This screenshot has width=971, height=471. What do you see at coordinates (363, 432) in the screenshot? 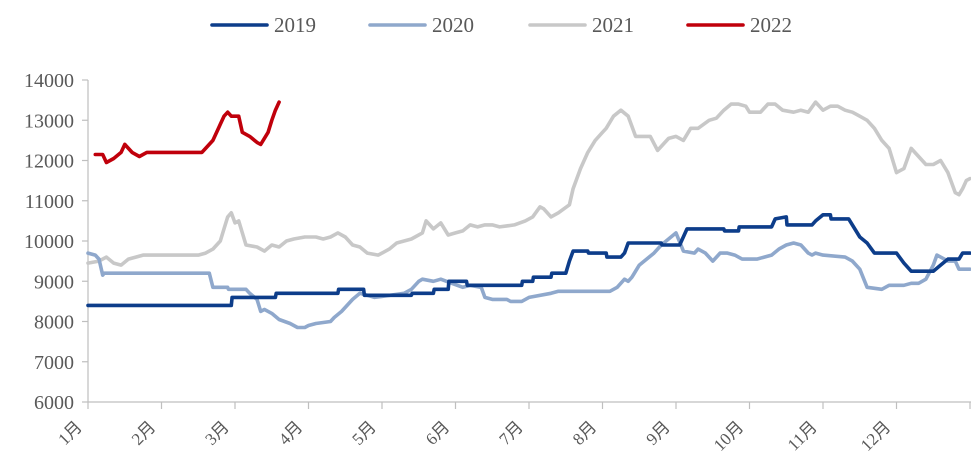
I see `x-tick-label: 5月` at bounding box center [363, 432].